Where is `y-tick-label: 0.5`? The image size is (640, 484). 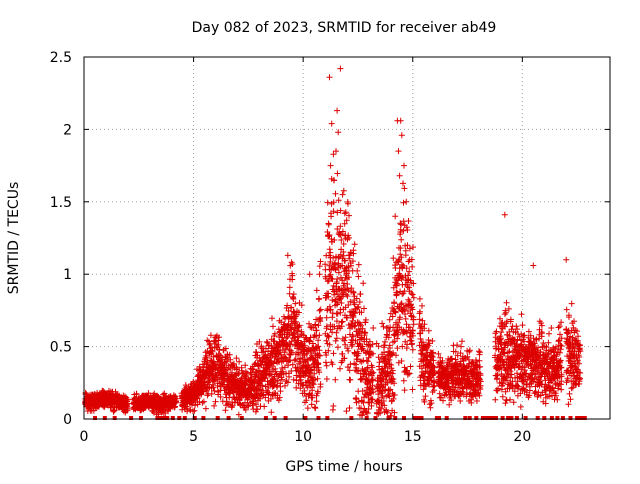
y-tick-label: 0.5 is located at coordinates (61, 348).